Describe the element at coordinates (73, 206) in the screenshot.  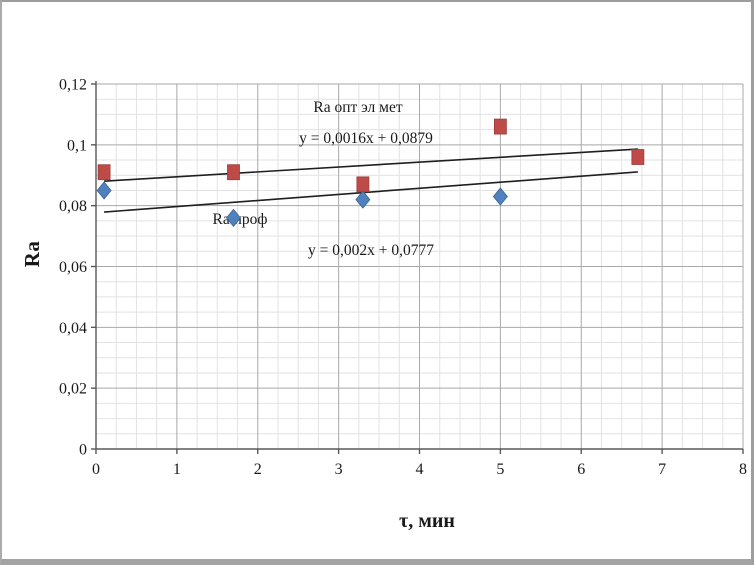
I see `y-tick-label: 0,08` at that location.